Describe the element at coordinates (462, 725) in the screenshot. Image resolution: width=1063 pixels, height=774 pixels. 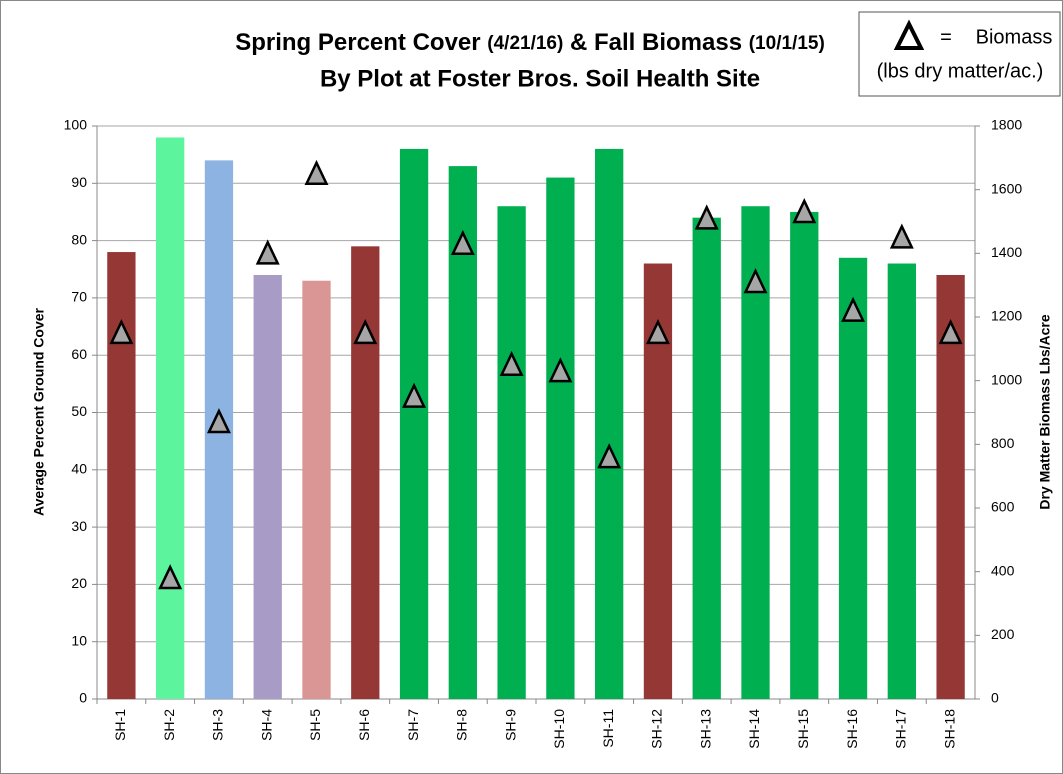
I see `x-tick-label: SH-8` at that location.